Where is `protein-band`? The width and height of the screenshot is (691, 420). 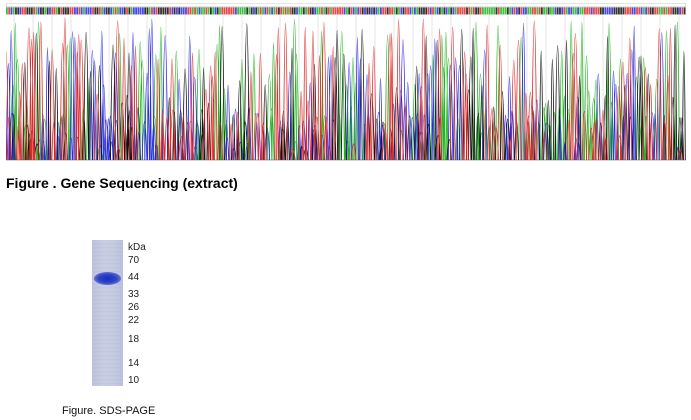
protein-band is located at coordinates (107, 278).